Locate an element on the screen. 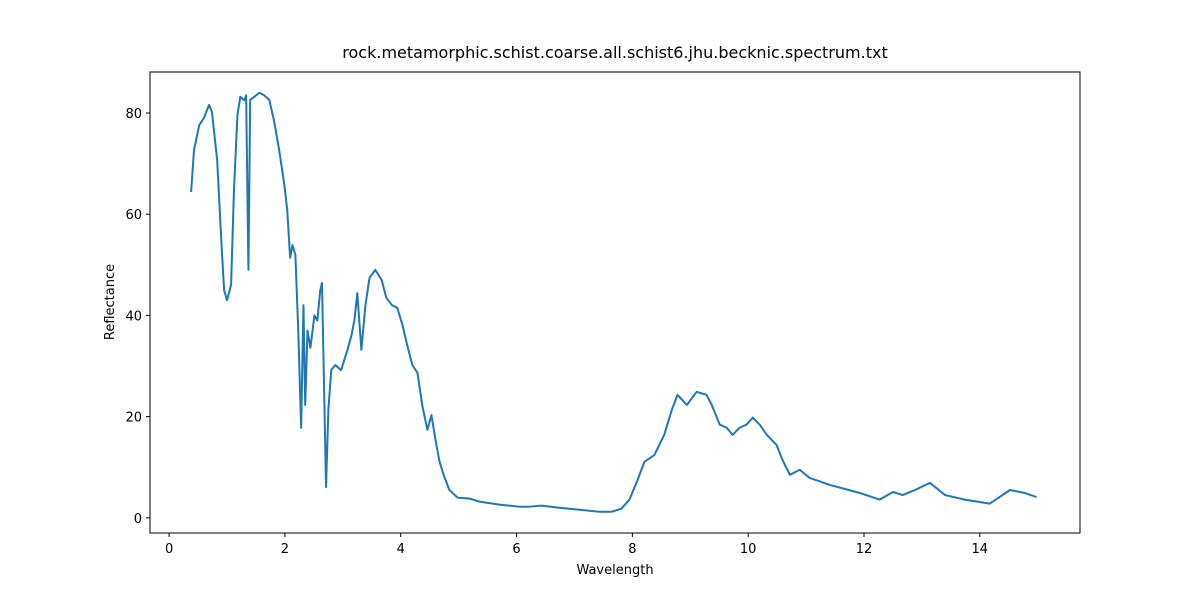  x-tick-label: 12 is located at coordinates (864, 549).